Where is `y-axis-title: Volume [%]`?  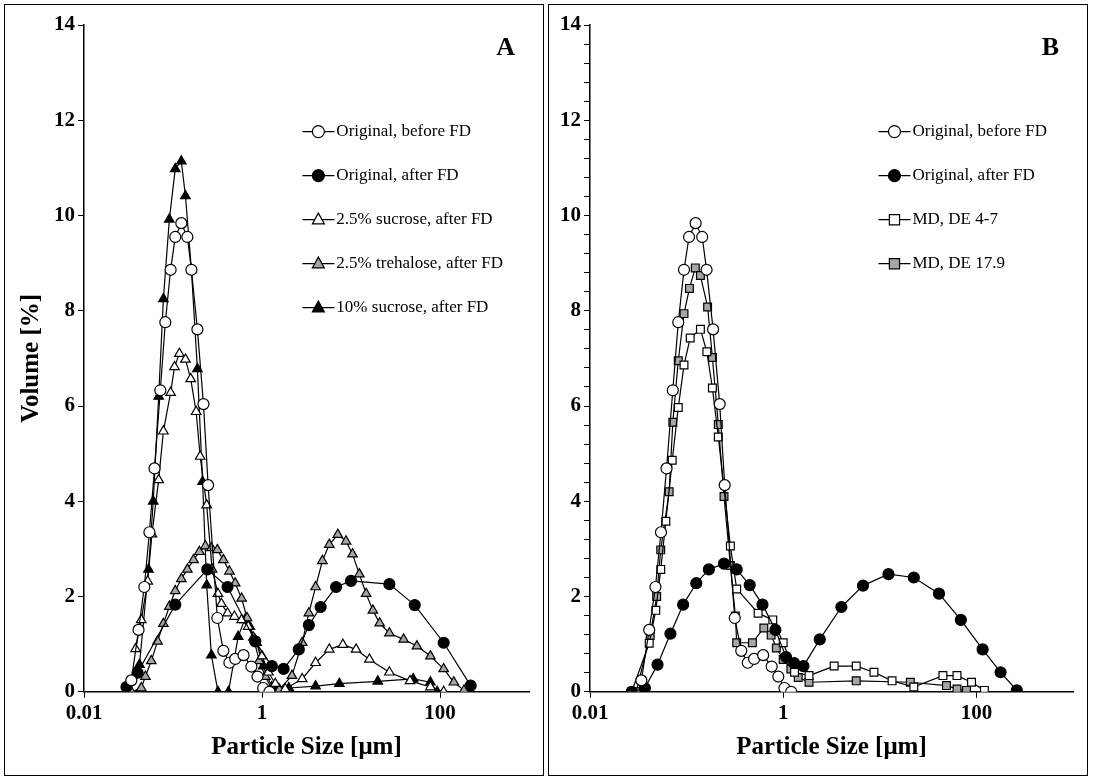
y-axis-title: Volume [%] is located at coordinates (30, 358).